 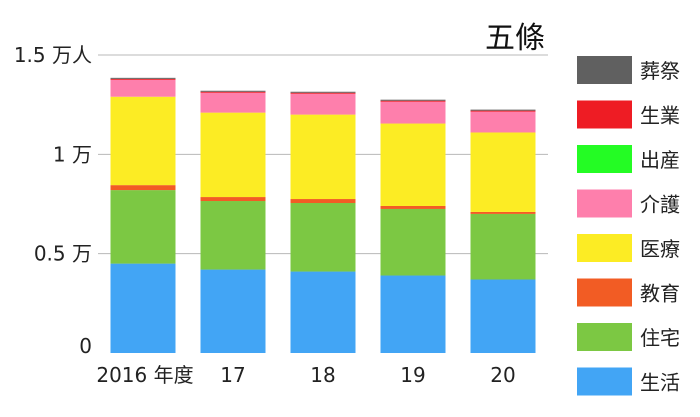 What do you see at coordinates (63, 254) in the screenshot?
I see `y-tick-label: 0.5 万` at bounding box center [63, 254].